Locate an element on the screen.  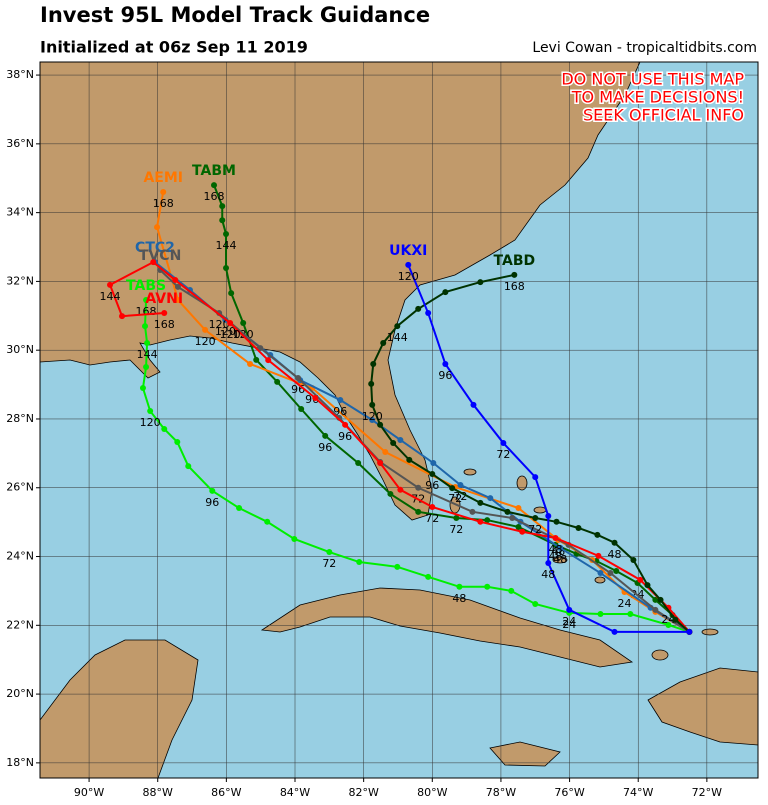
y-tick-label: 28°N is located at coordinates (20, 418).